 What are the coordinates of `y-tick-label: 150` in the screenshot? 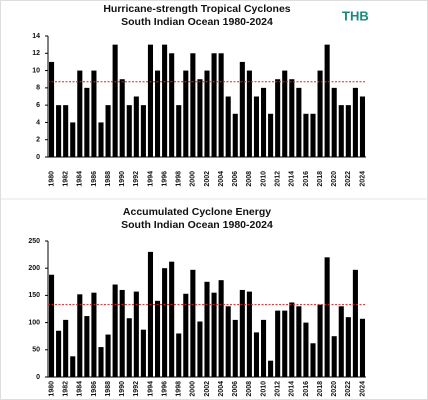 It's located at (34, 295).